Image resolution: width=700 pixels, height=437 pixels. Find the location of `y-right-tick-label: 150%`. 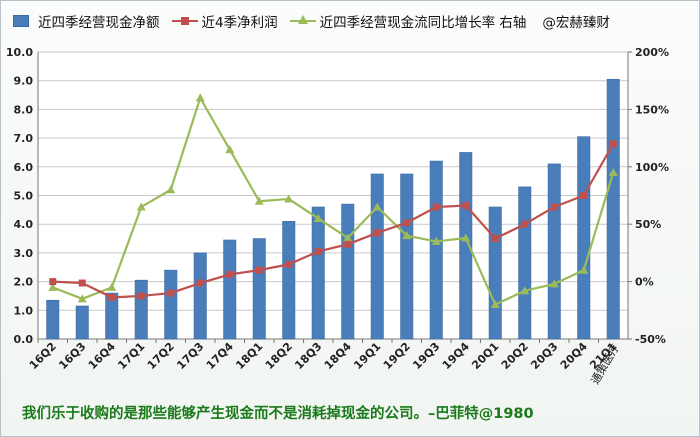

y-right-tick-label: 150% is located at coordinates (652, 109).